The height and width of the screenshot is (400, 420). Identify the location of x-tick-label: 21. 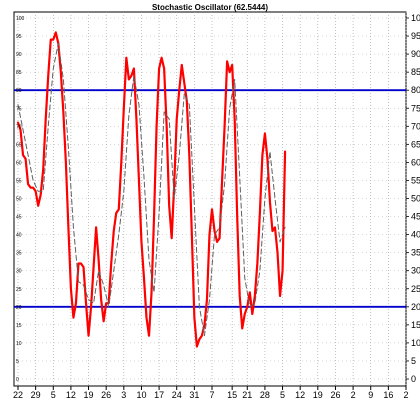
(247, 395).